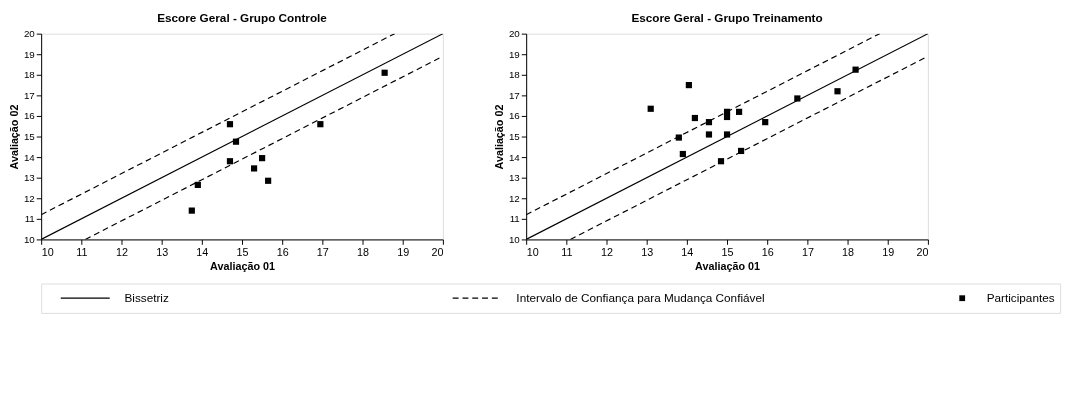  I want to click on chart-title: Escore Geral - Grupo Treinamento, so click(727, 17).